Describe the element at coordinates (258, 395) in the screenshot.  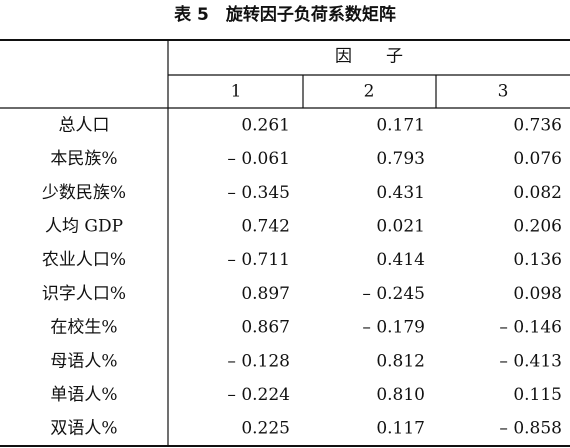
I see `cell-value: – 0.224` at that location.